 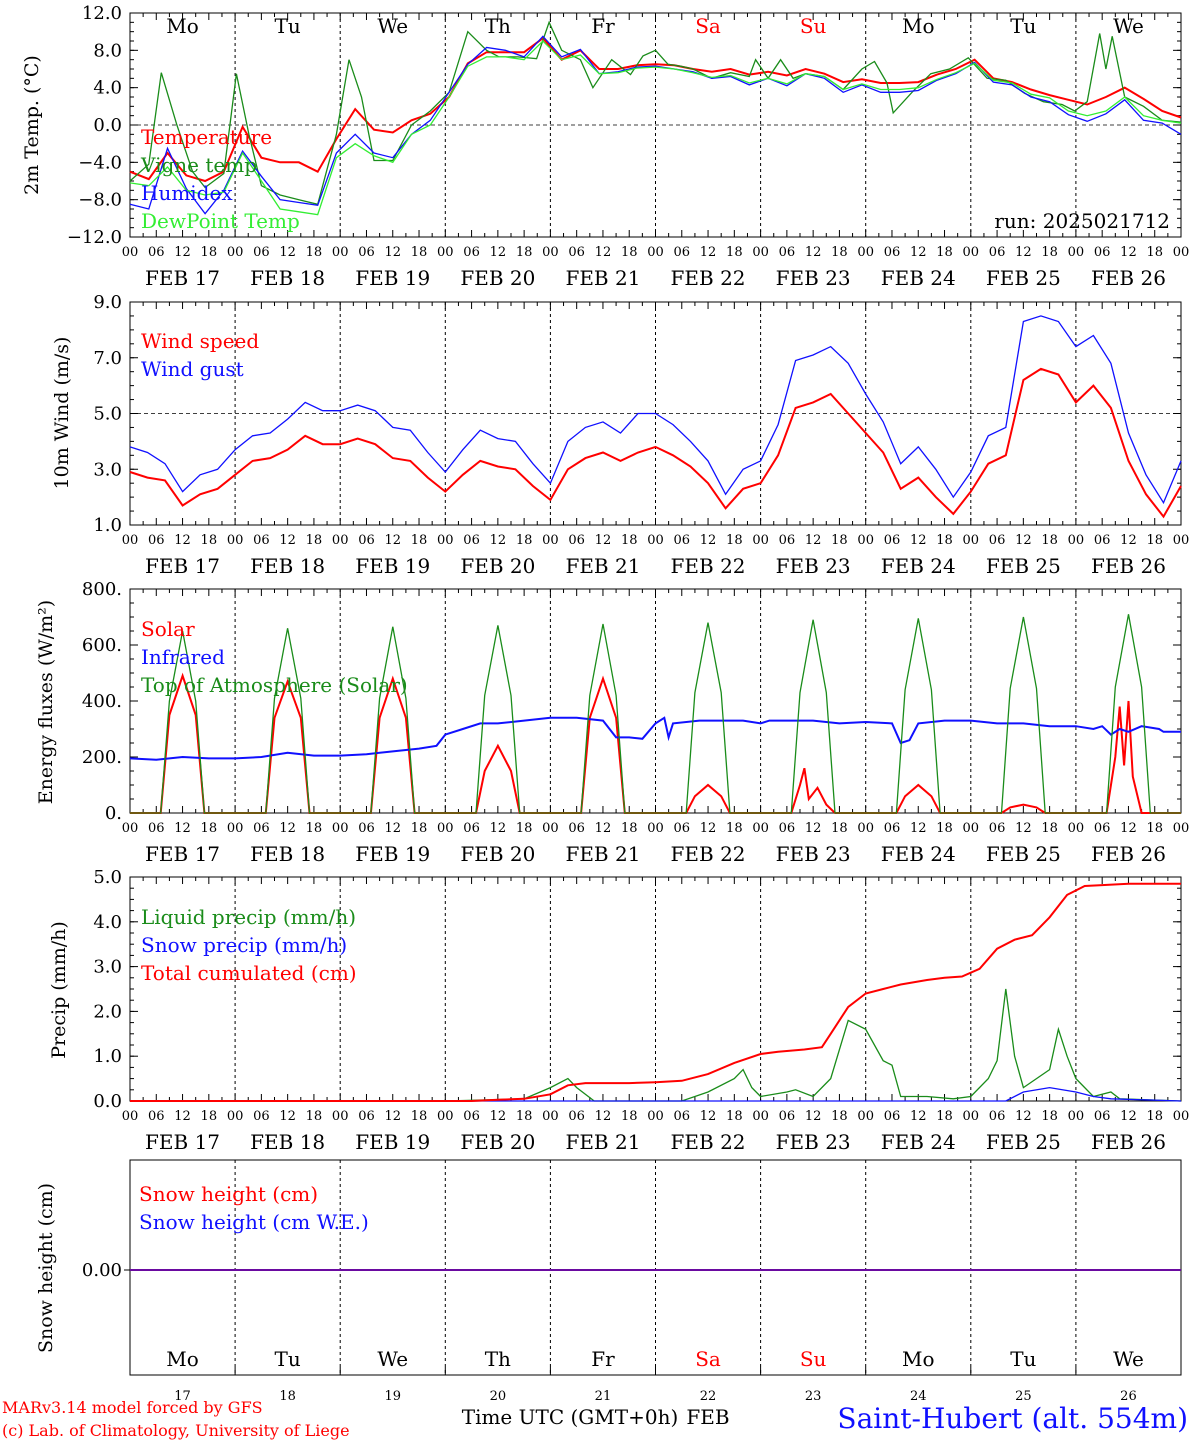 What do you see at coordinates (248, 917) in the screenshot?
I see `legend-entry: Liquid precip (mm/h)` at bounding box center [248, 917].